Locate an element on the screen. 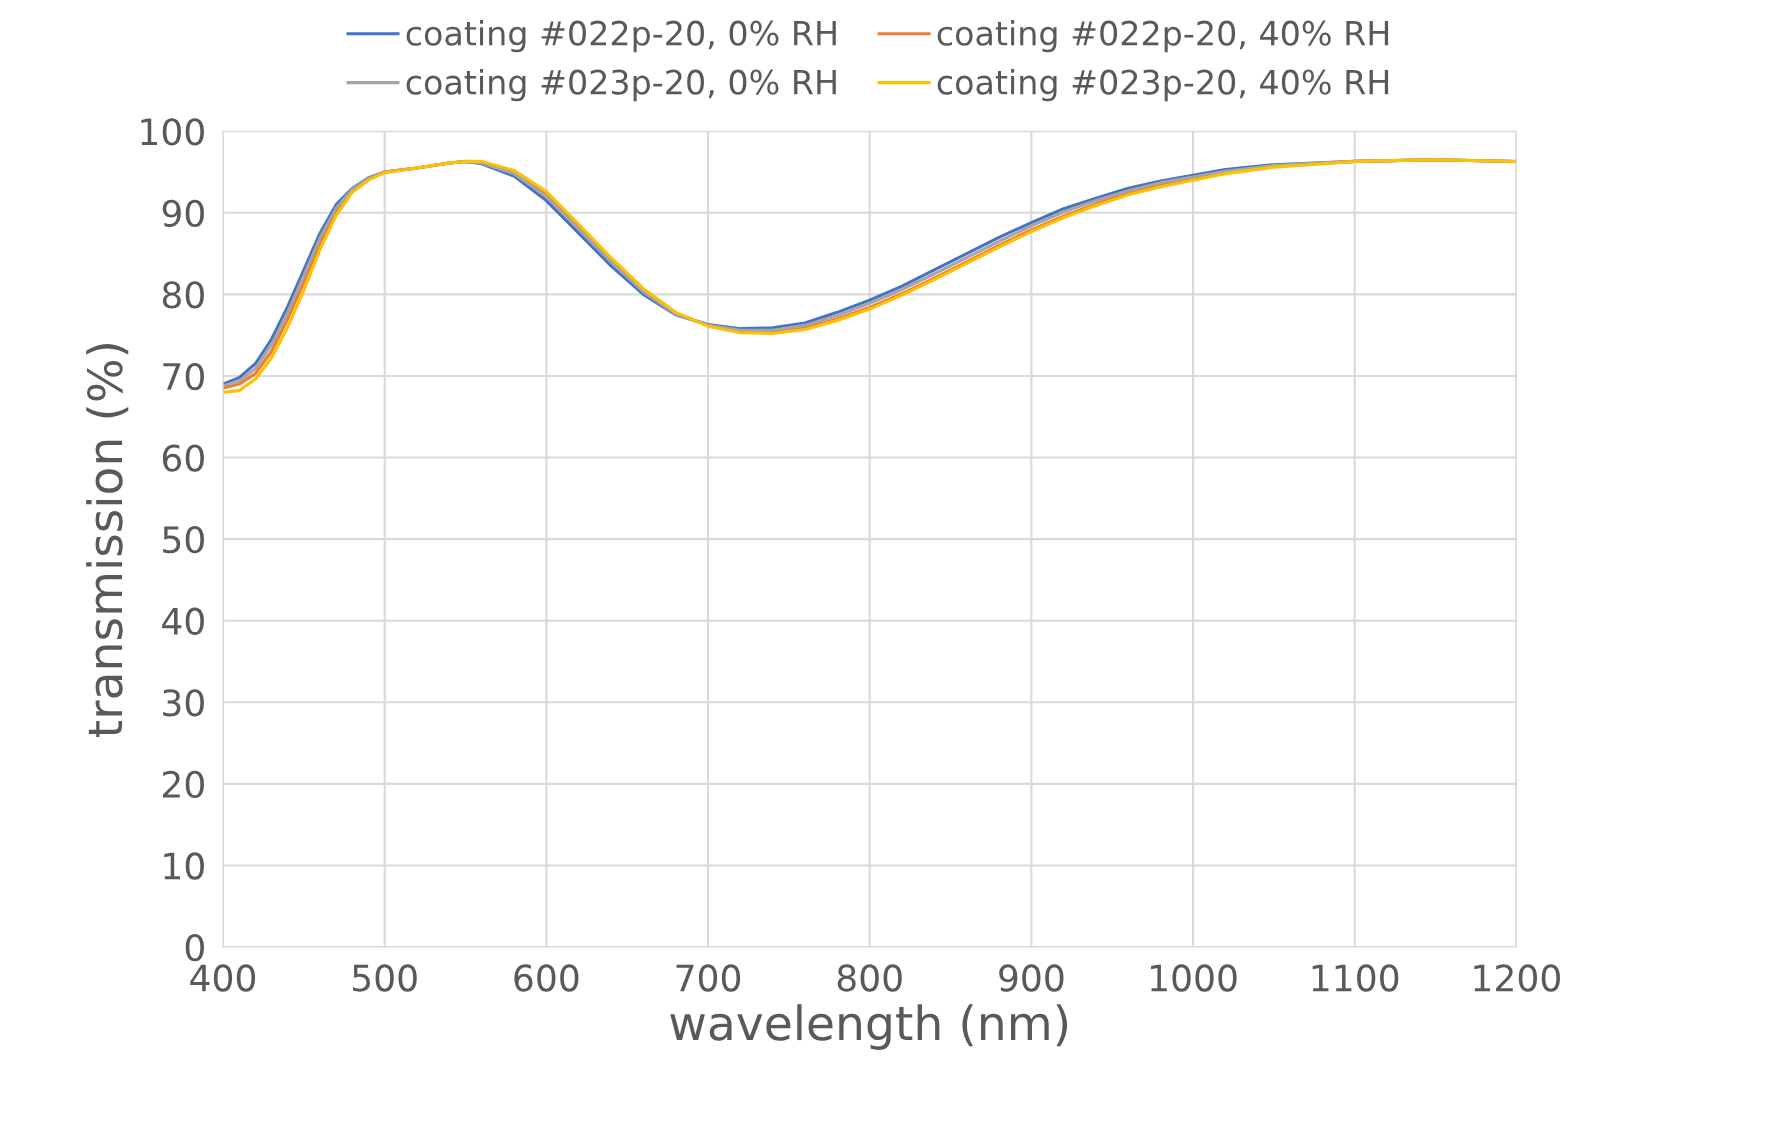  x-tick-label: 800 is located at coordinates (869, 978).